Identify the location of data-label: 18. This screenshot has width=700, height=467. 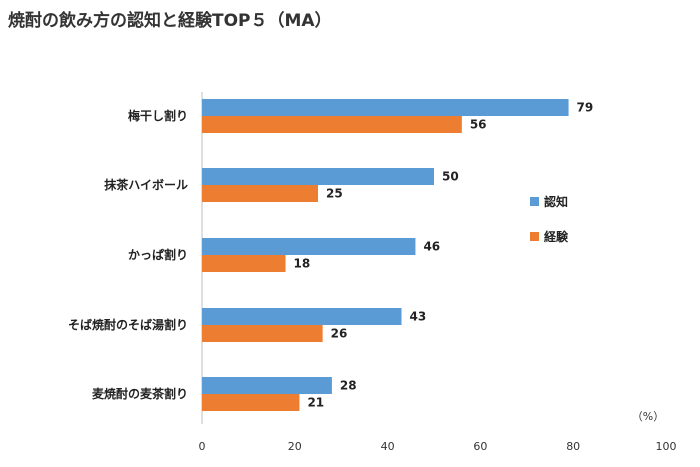
(302, 264).